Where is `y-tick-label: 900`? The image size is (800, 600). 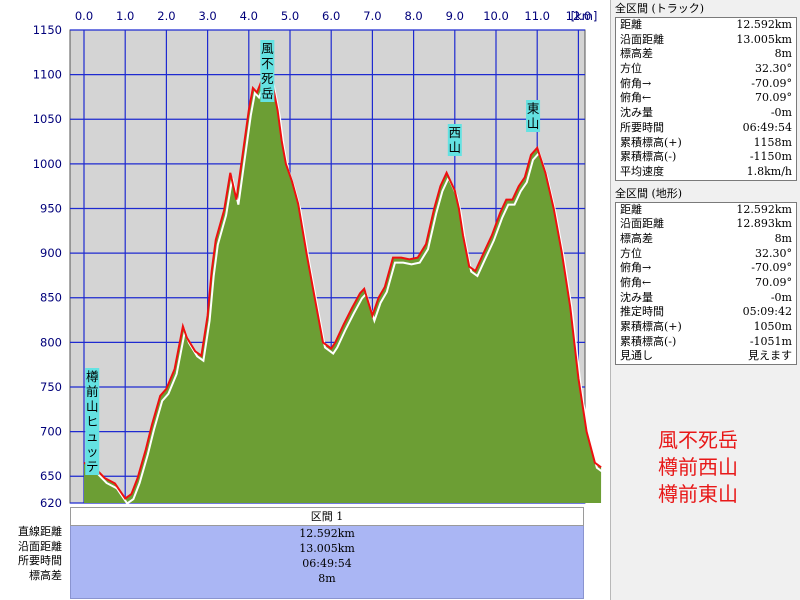 y-tick-label: 900 is located at coordinates (51, 253).